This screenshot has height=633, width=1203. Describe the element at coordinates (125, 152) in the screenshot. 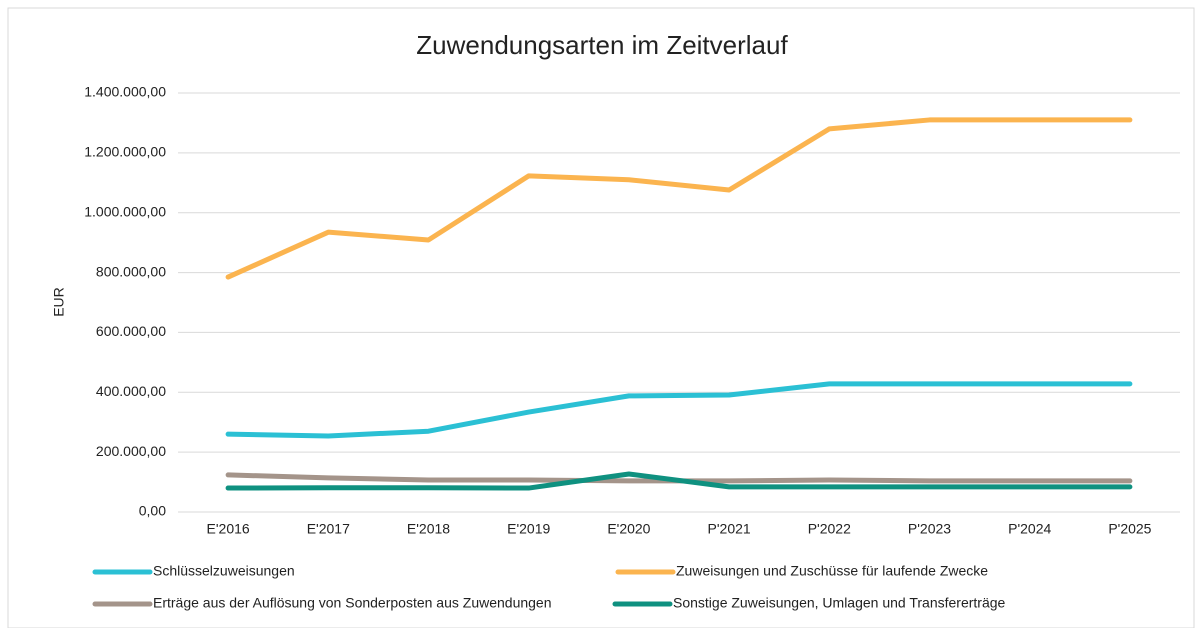

I see `y-tick-label: 1.200.000,00` at that location.